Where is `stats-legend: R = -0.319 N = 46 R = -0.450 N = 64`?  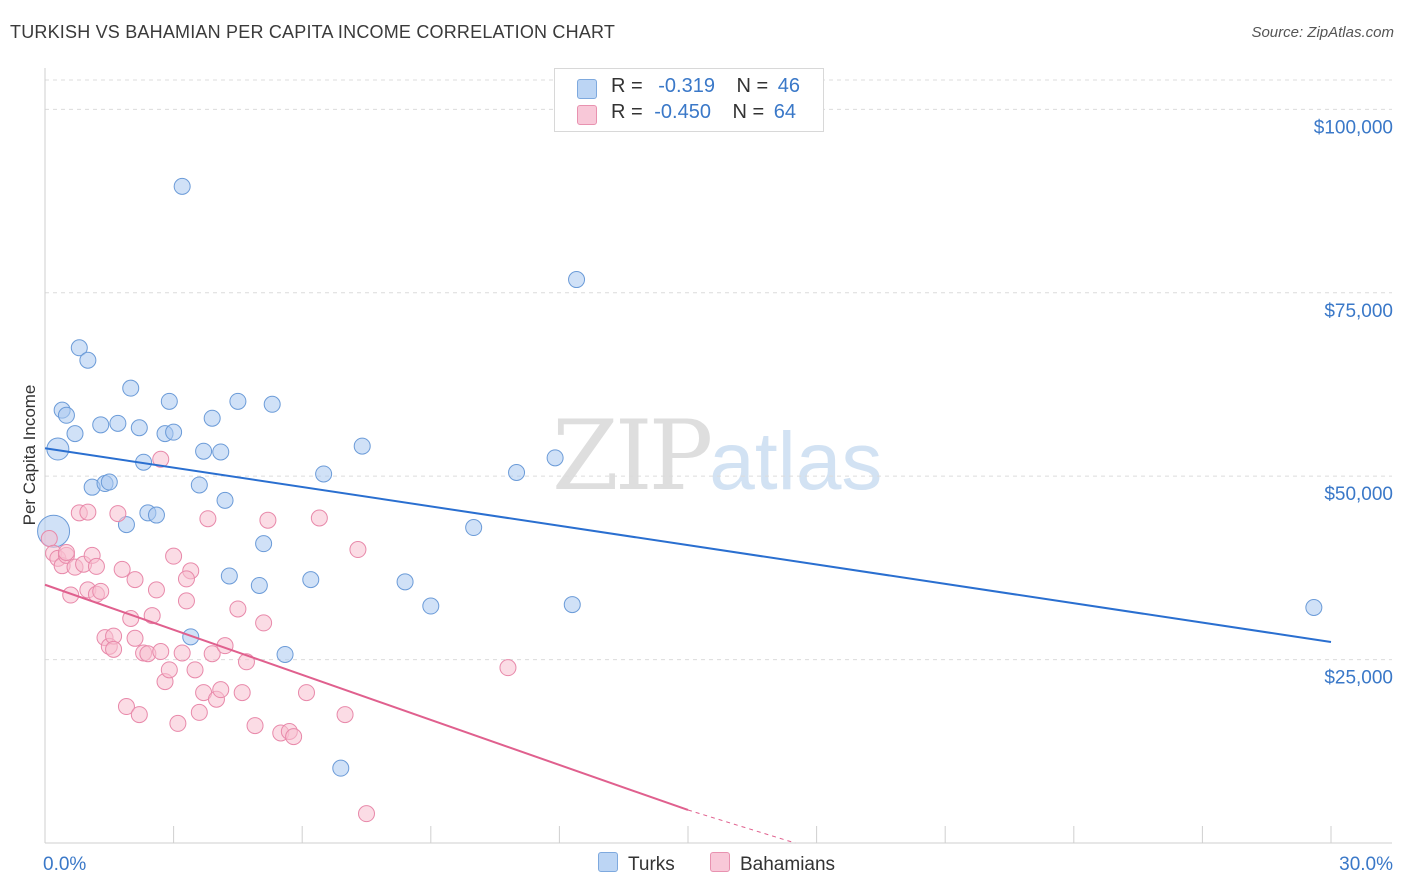 stats-legend: R = -0.319 N = 46 R = -0.450 N = 64 is located at coordinates (689, 100).